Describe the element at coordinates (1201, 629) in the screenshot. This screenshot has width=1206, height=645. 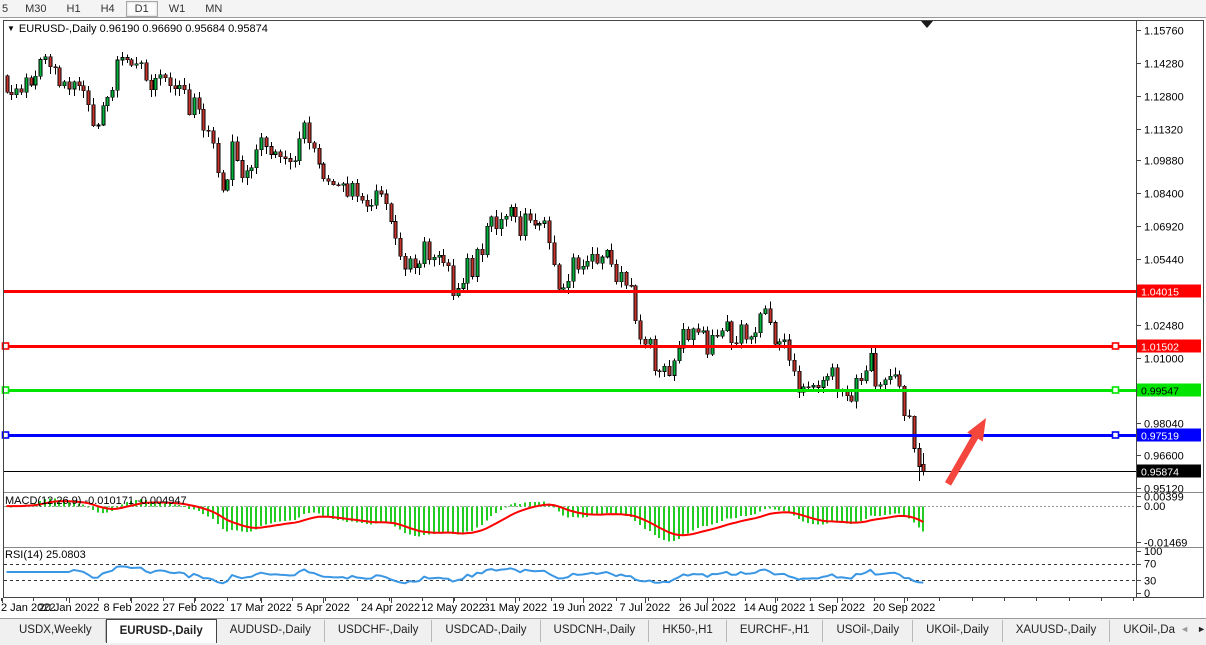
I see `tab-scroll-right-icon: ►` at that location.